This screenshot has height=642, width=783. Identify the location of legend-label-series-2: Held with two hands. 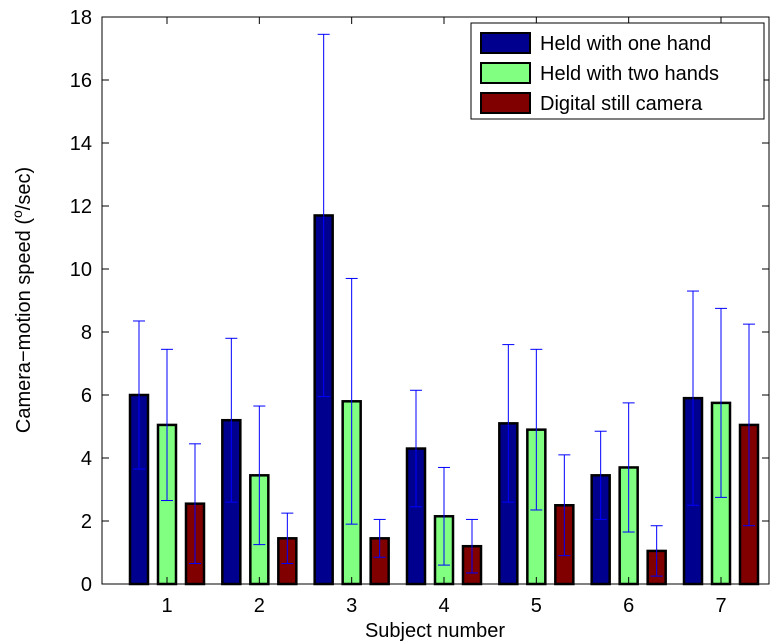
(629, 74).